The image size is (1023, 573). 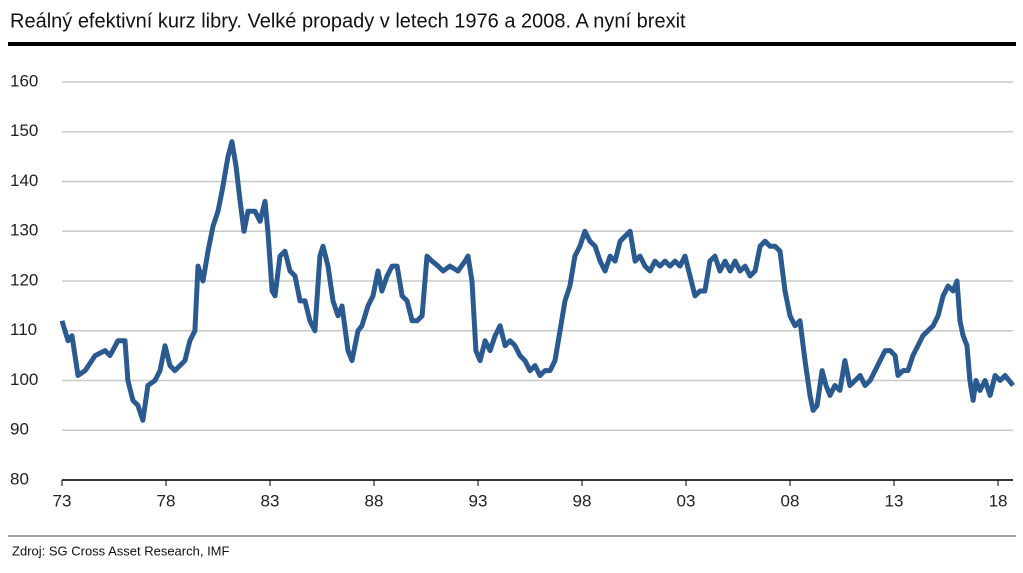 I want to click on x-tick-label: 93, so click(x=478, y=500).